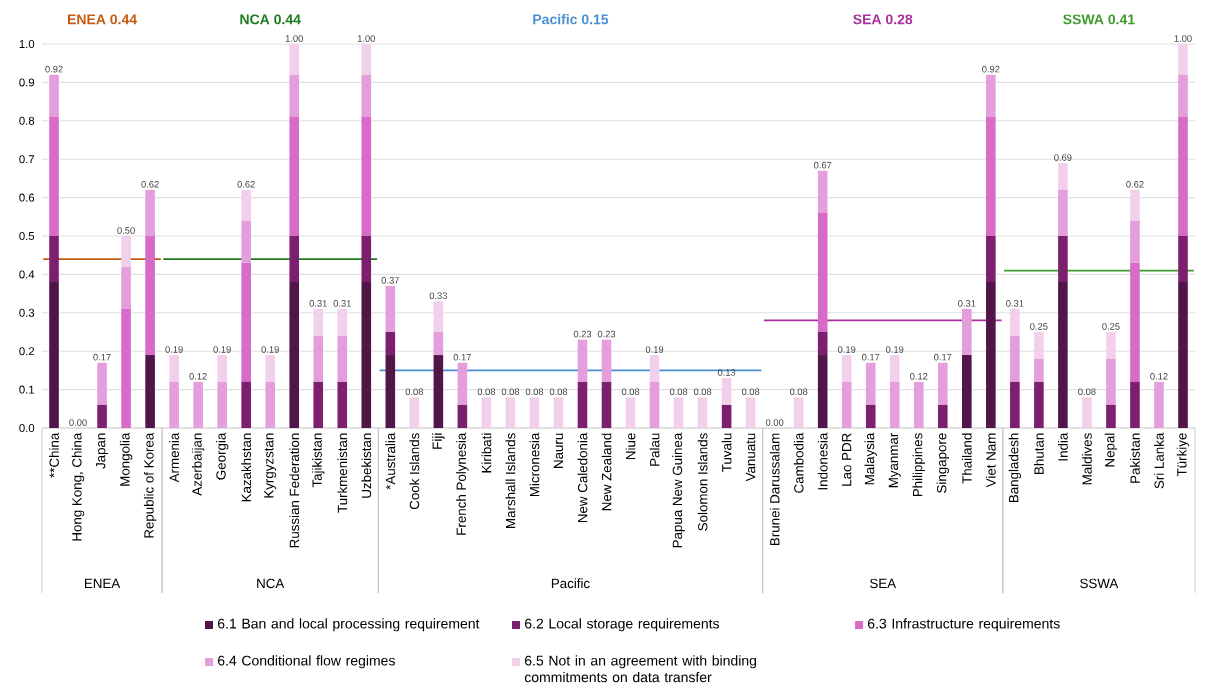  What do you see at coordinates (726, 372) in the screenshot?
I see `total-label: 0.13` at bounding box center [726, 372].